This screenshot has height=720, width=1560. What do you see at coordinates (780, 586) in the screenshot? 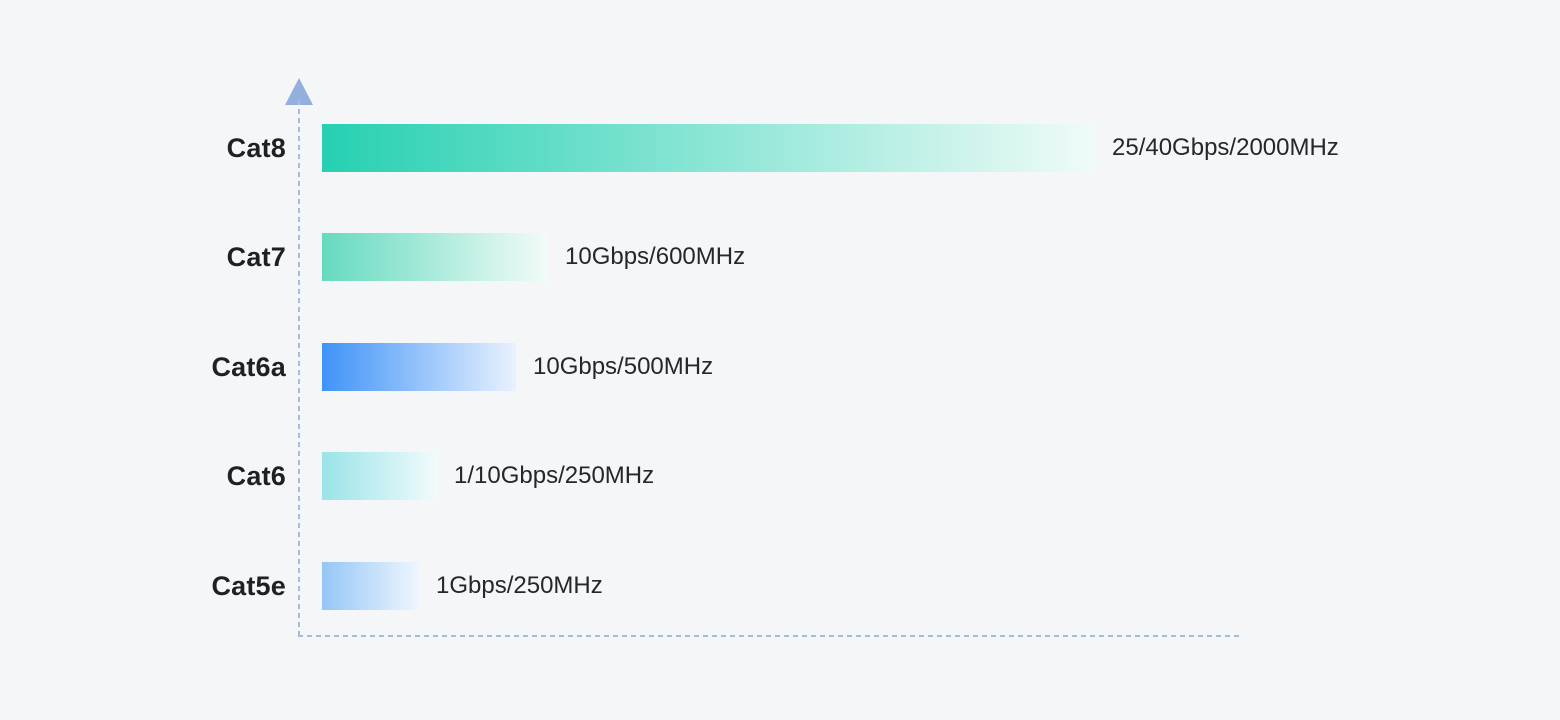
I see `chart-row-cat5e: Cat5e 1Gbps/250MHz` at bounding box center [780, 586].